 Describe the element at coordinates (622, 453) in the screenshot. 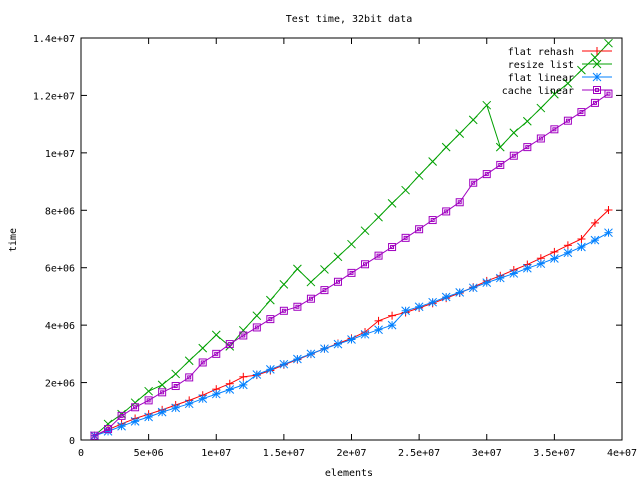

I see `x-tick-label: 4e+07` at that location.